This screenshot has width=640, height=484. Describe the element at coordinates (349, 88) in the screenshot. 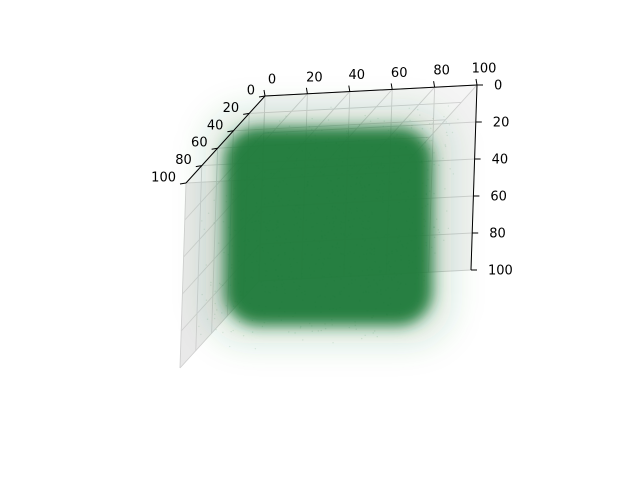

I see `x-tick` at that location.